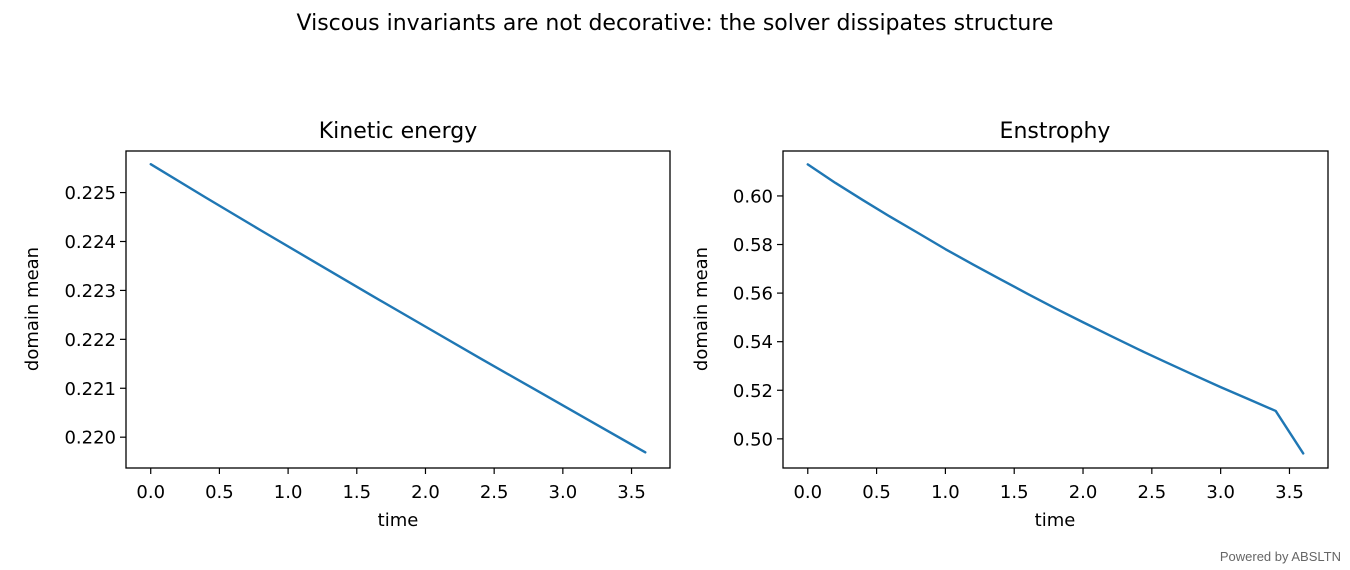 This screenshot has height=570, width=1350. What do you see at coordinates (1083, 492) in the screenshot?
I see `enstrophy-xtick-label: 2.0` at bounding box center [1083, 492].